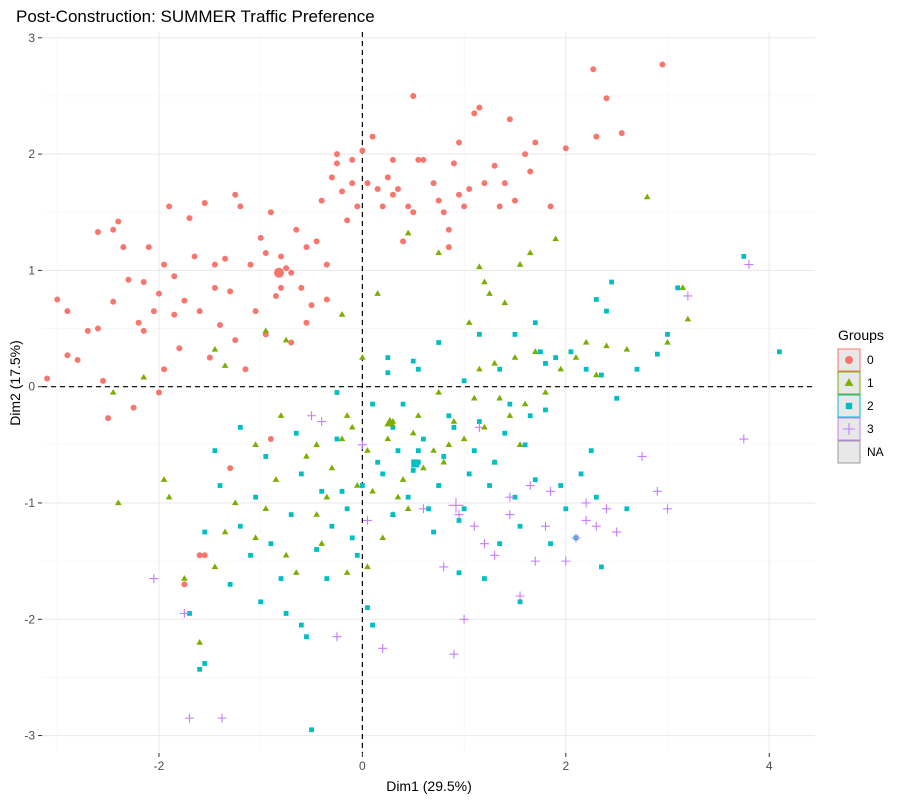 Image resolution: width=900 pixels, height=800 pixels. I want to click on legend-key-NA, so click(849, 452).